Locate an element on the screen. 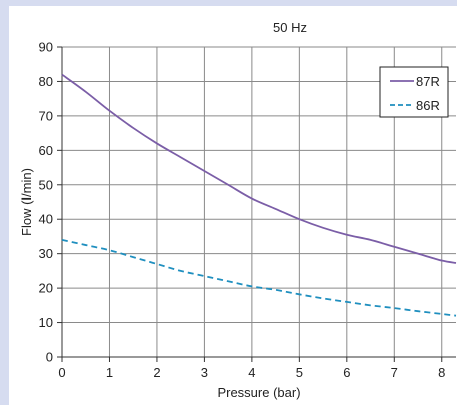 This screenshot has height=405, width=457. legend: 87R 86R is located at coordinates (414, 92).